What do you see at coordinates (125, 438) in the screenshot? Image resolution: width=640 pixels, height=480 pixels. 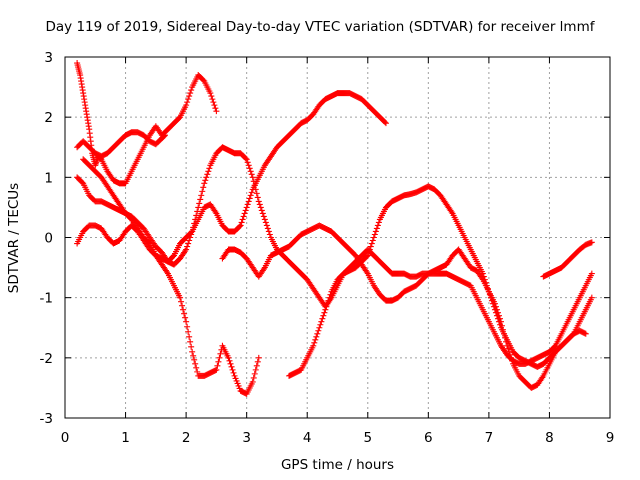 I see `x-tick-label: 1` at bounding box center [125, 438].